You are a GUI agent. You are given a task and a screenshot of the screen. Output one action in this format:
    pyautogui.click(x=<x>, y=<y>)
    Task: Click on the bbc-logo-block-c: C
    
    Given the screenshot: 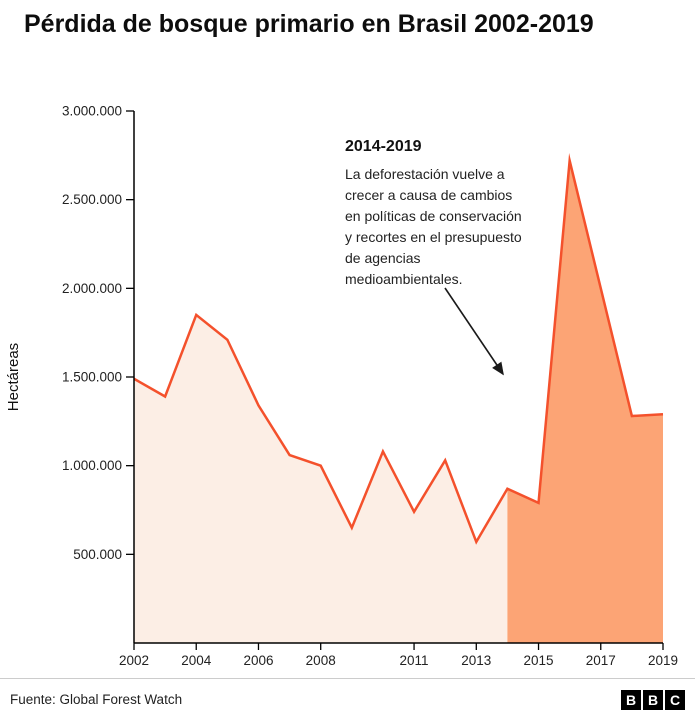 What is the action you would take?
    pyautogui.click(x=675, y=699)
    